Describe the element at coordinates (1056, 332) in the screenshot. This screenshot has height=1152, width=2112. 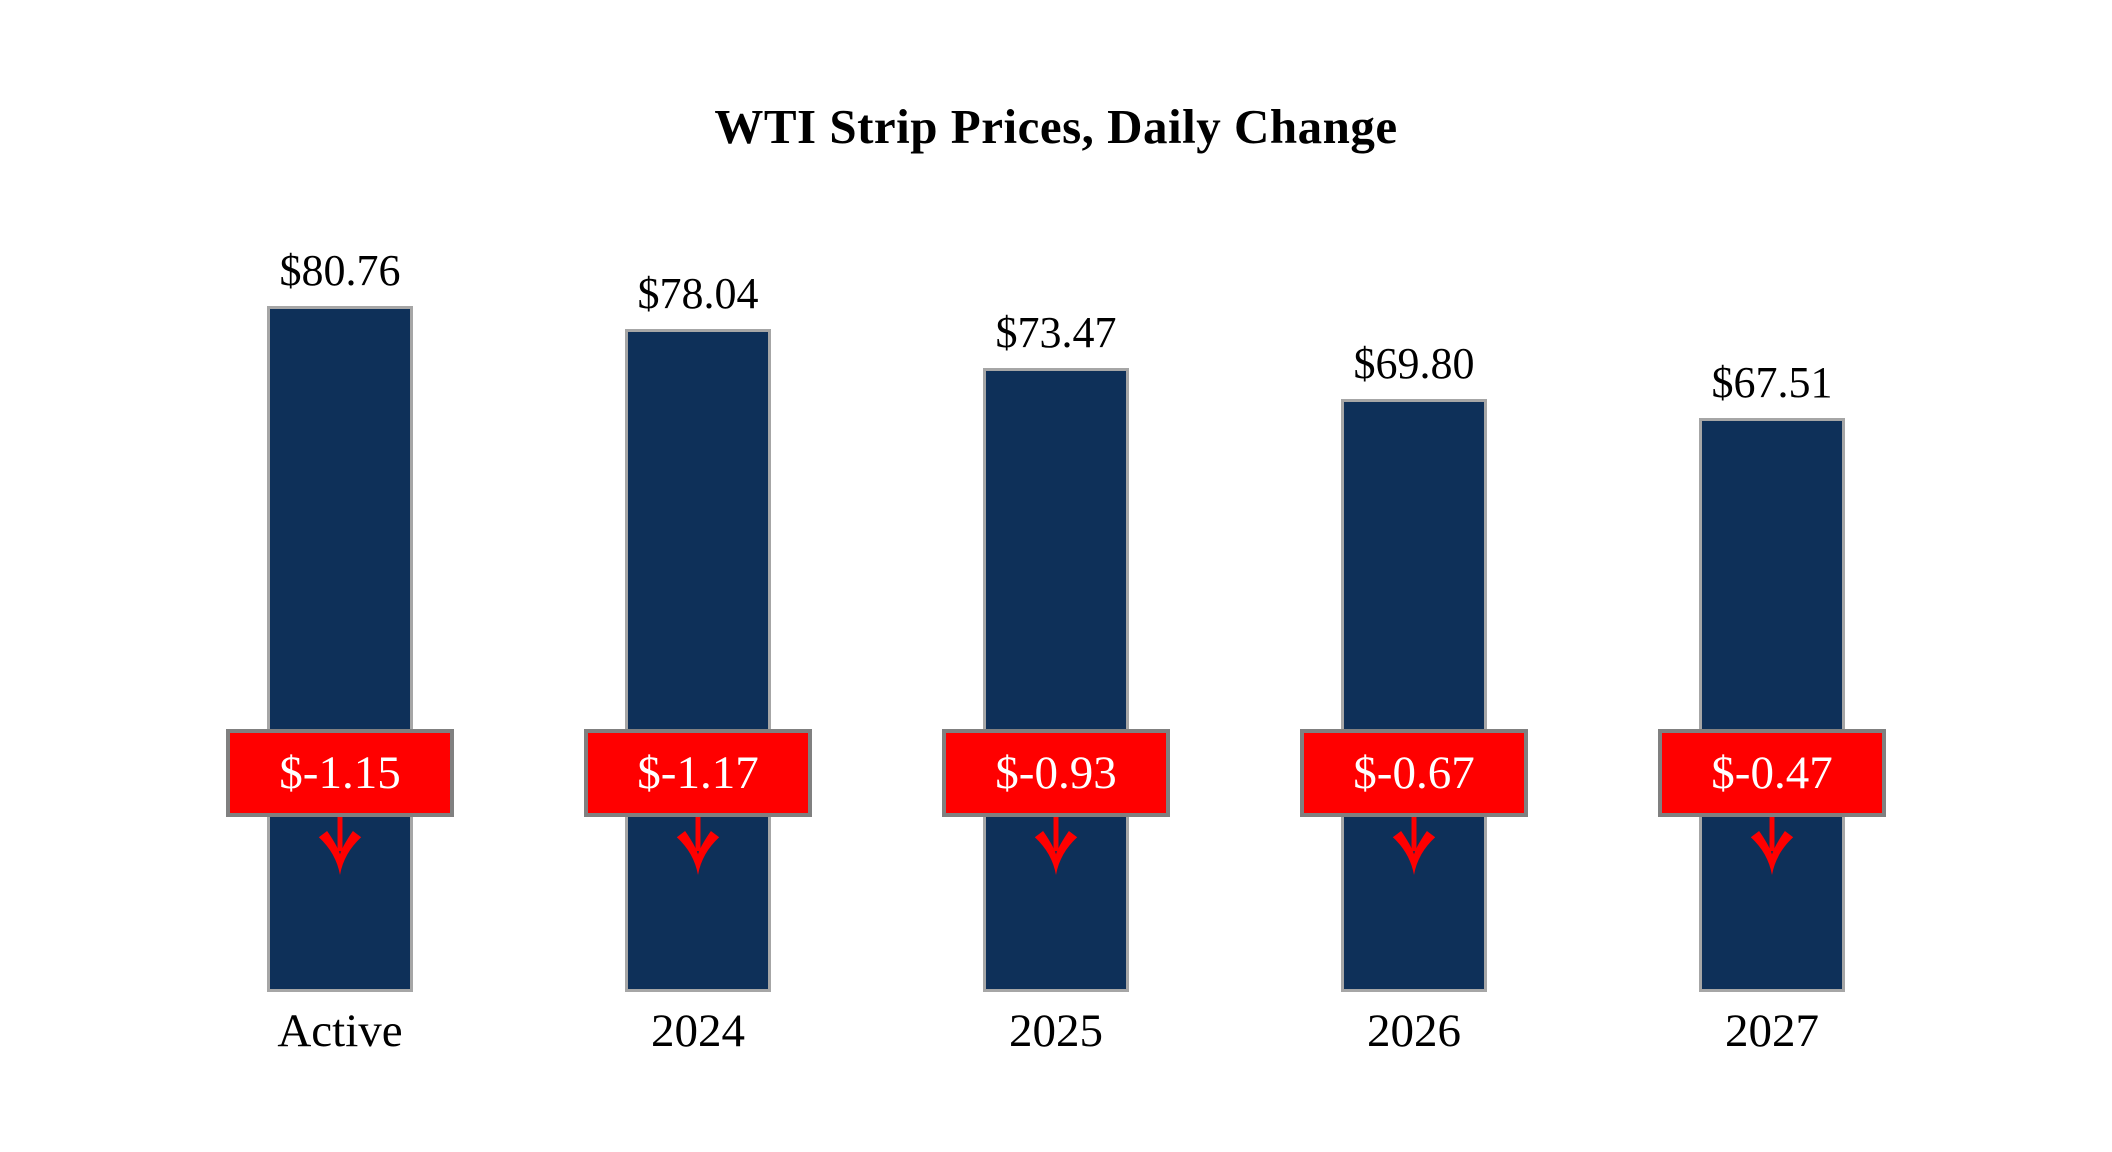
I see `bar-value-label: $73.47` at that location.